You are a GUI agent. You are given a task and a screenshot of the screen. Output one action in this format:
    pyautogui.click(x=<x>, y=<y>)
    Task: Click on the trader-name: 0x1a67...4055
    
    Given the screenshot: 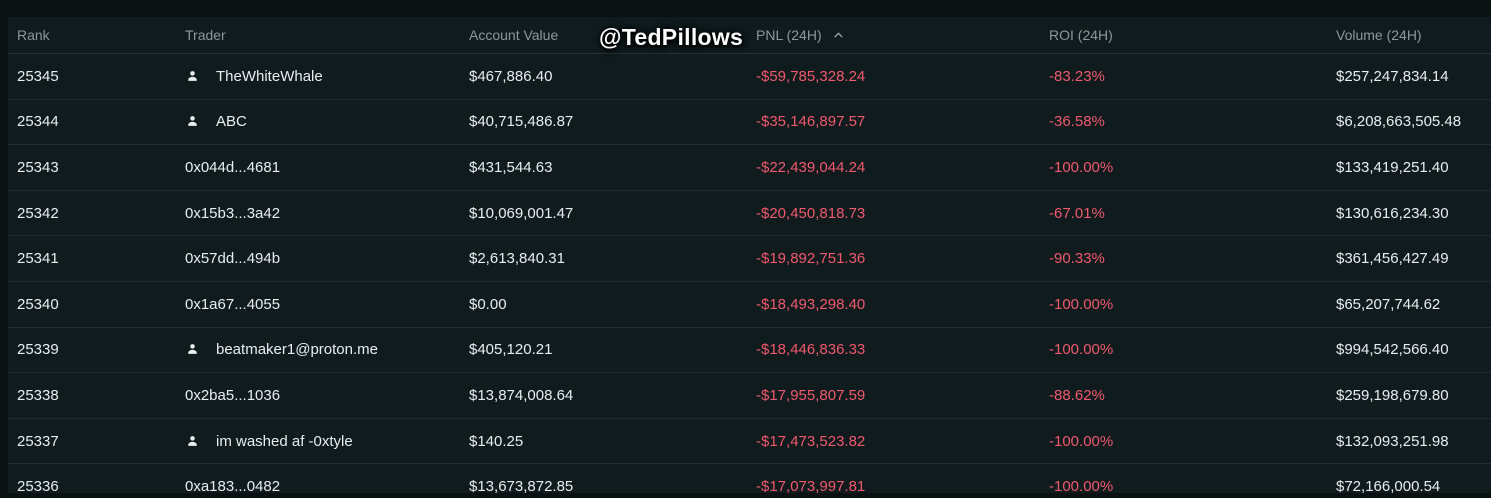 What is the action you would take?
    pyautogui.click(x=233, y=304)
    